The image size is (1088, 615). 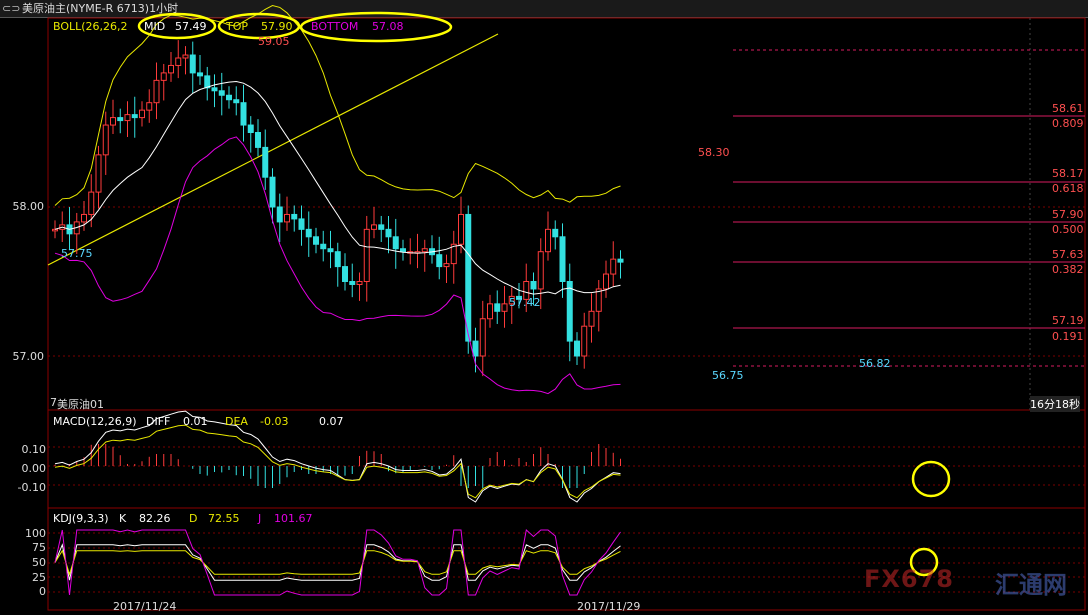 What do you see at coordinates (931, 479) in the screenshot?
I see `highlight-macd-cross` at bounding box center [931, 479].